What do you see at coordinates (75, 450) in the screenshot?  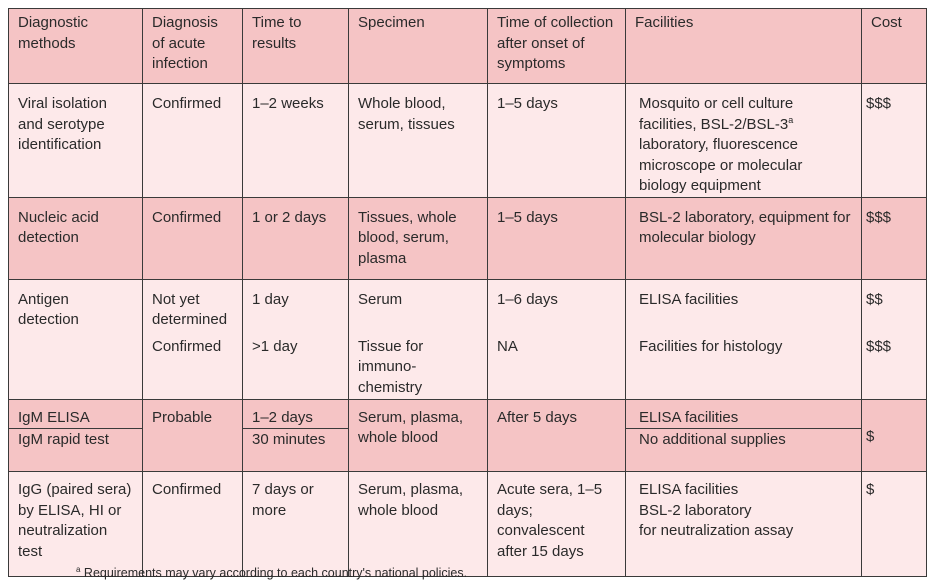 I see `cell-method: IgM rapid test` at bounding box center [75, 450].